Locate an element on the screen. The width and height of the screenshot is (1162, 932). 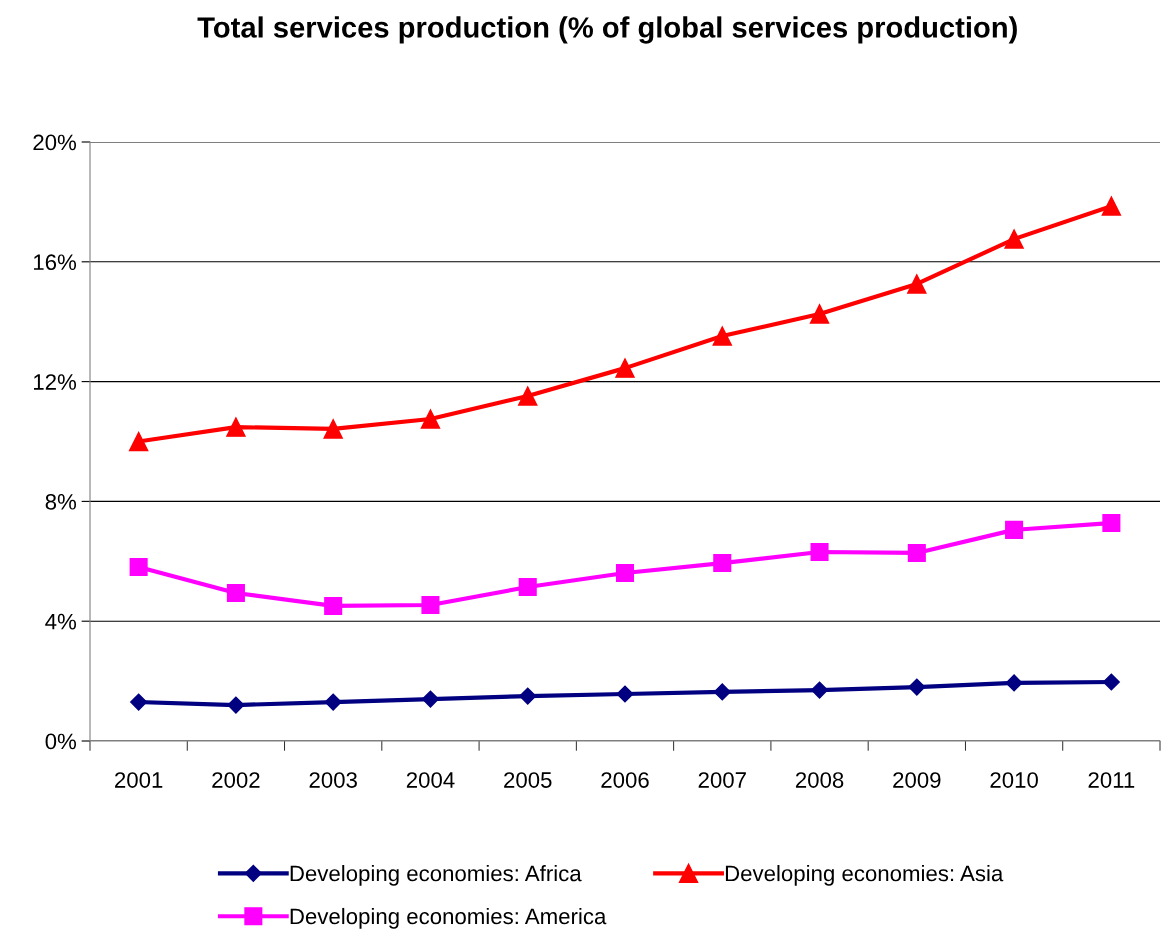
legend-label: Developing economies: America is located at coordinates (448, 918).